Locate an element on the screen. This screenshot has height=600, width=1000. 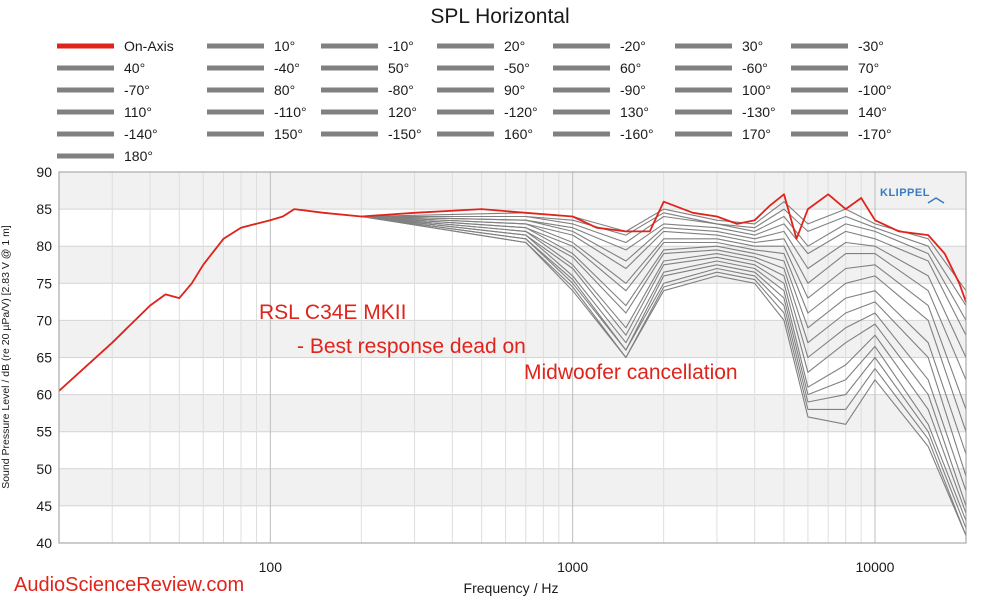
legend-label: -140° is located at coordinates (141, 134).